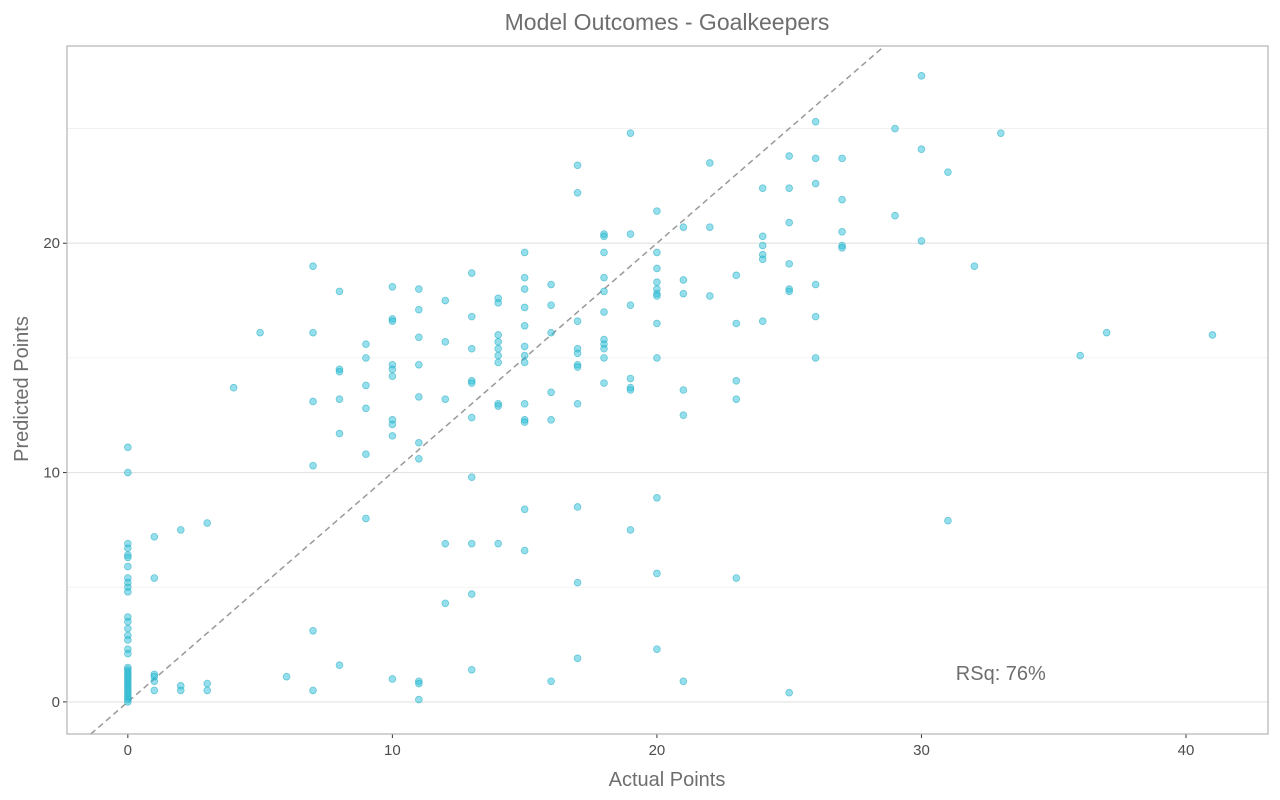 The height and width of the screenshot is (800, 1280). I want to click on x-tick-label: 30, so click(921, 750).